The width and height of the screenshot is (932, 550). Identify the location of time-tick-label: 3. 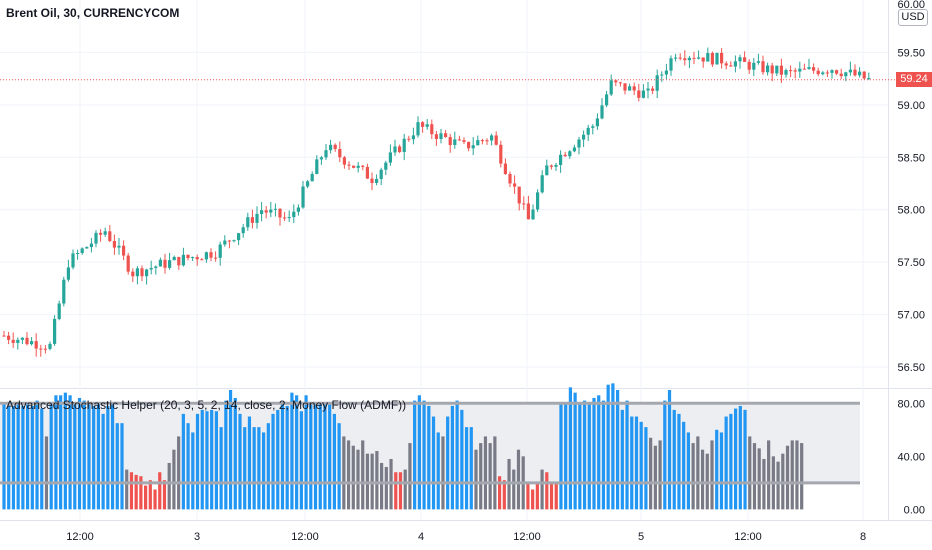
(197, 537).